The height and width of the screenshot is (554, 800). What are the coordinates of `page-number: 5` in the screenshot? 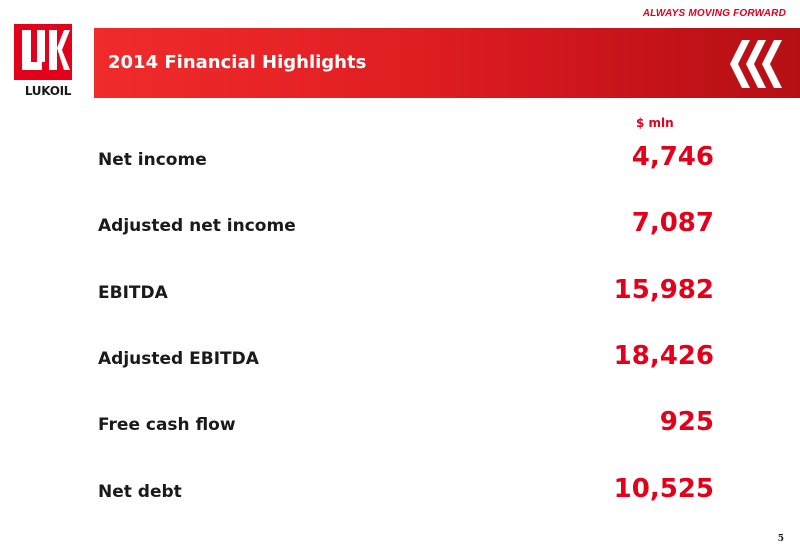 It's located at (780, 539).